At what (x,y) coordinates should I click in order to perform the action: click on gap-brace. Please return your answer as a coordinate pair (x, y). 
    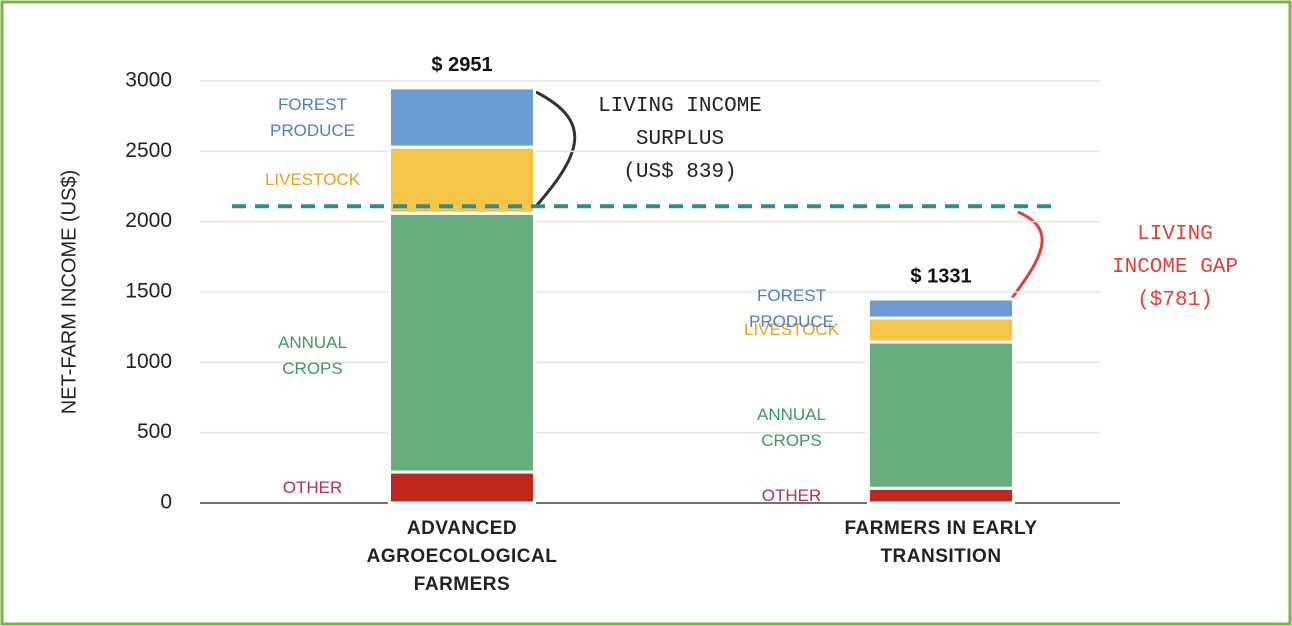
    Looking at the image, I should click on (1027, 254).